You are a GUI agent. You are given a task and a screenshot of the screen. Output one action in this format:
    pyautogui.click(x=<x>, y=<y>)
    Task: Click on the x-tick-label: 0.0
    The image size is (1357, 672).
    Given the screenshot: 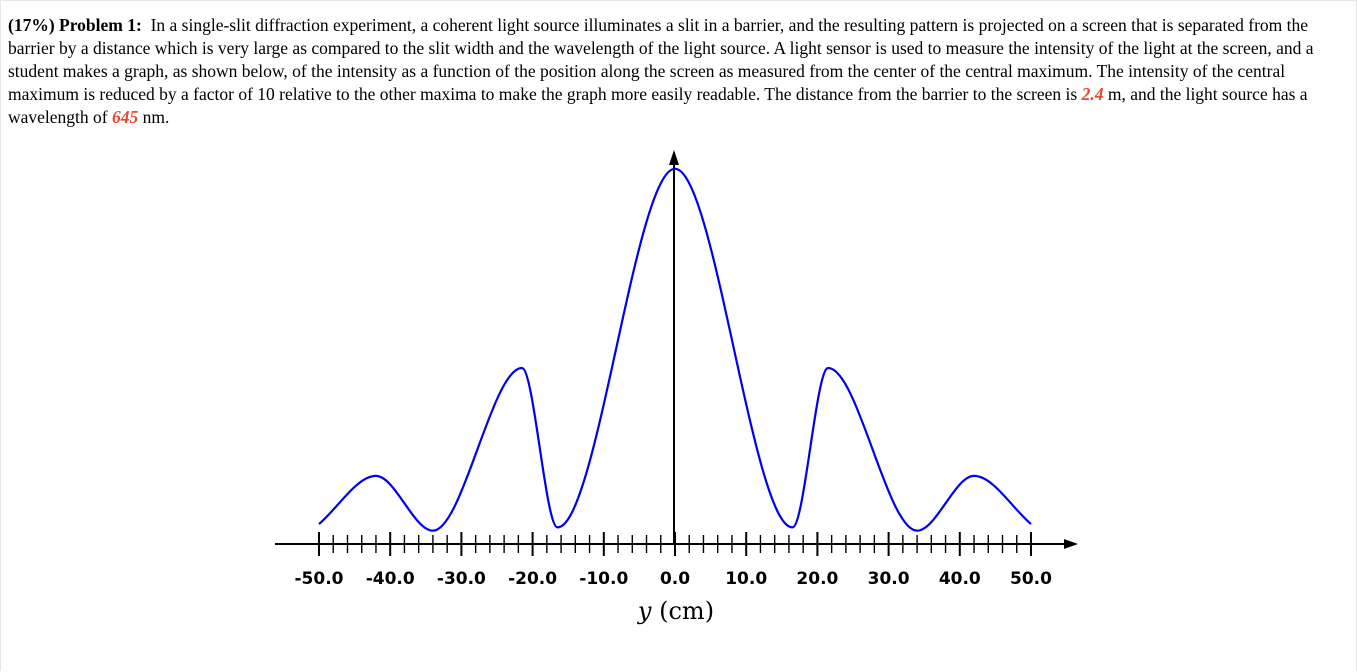 What is the action you would take?
    pyautogui.click(x=675, y=579)
    